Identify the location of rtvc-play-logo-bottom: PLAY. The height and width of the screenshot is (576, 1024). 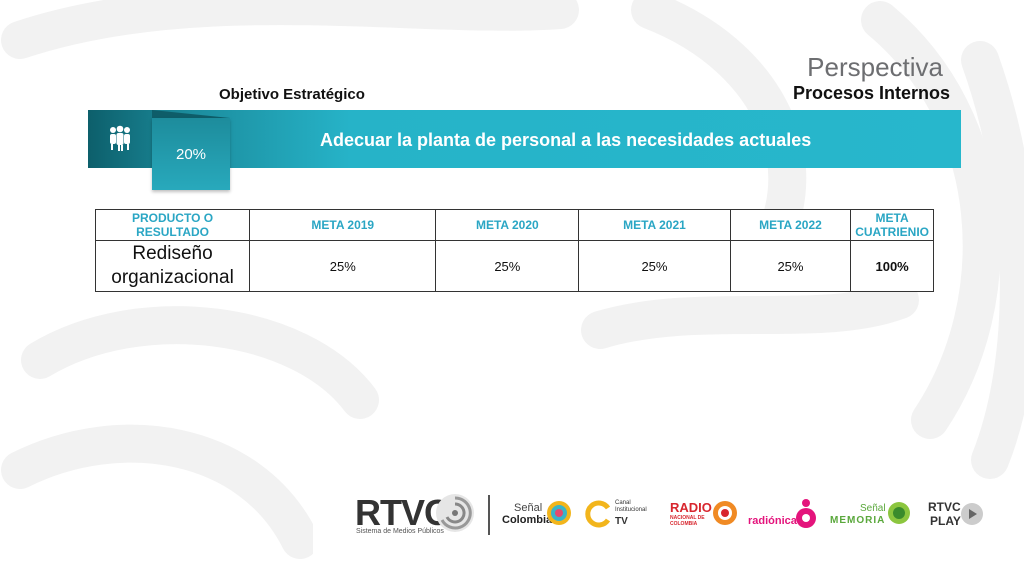
(945, 521).